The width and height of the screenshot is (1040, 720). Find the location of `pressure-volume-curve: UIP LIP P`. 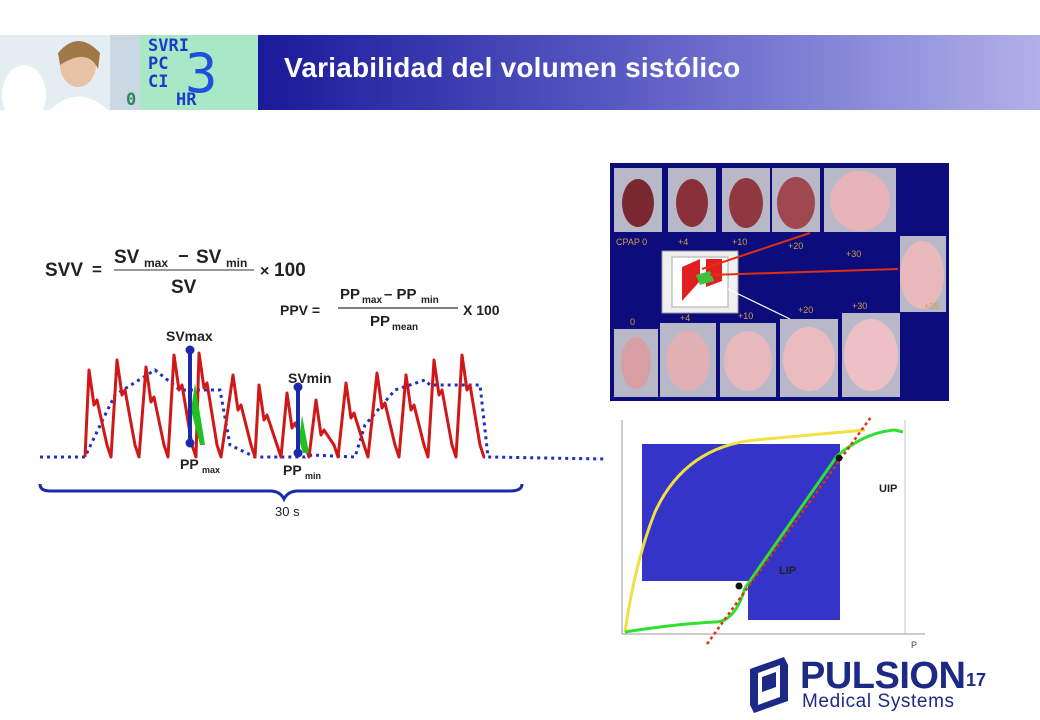

pressure-volume-curve: UIP LIP P is located at coordinates (773, 533).